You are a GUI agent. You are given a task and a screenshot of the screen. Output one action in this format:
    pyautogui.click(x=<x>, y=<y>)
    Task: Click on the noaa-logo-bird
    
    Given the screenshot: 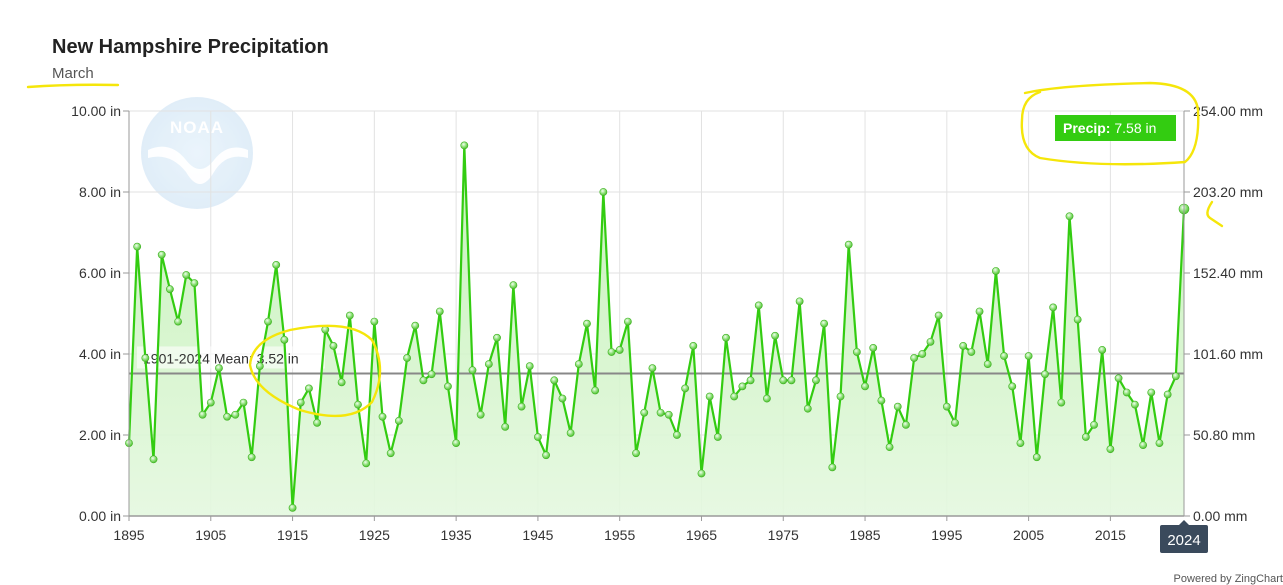 What is the action you would take?
    pyautogui.click(x=198, y=165)
    